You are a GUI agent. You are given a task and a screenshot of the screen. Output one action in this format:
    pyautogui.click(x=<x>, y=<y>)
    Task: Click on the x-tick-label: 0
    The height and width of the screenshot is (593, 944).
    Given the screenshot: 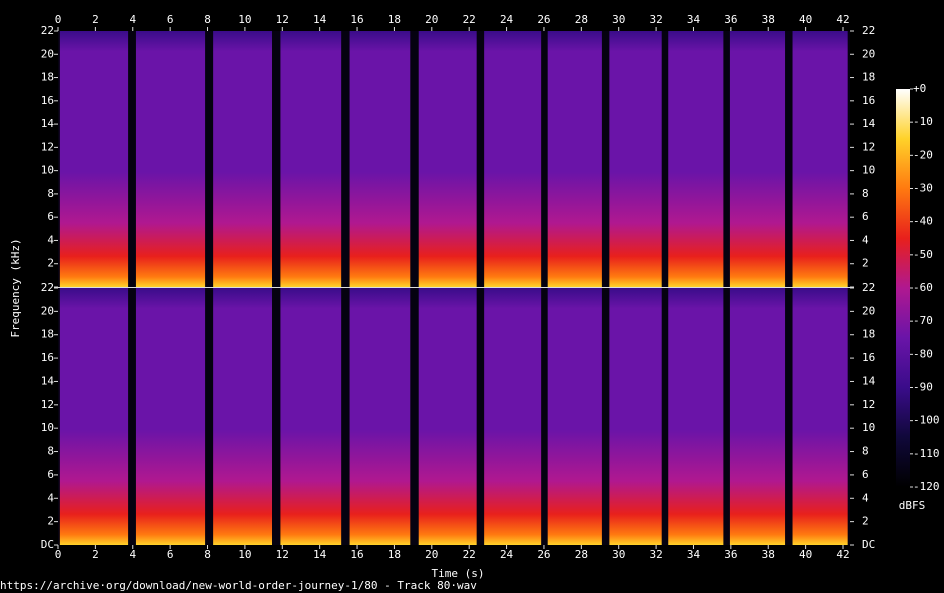 What is the action you would take?
    pyautogui.click(x=58, y=19)
    